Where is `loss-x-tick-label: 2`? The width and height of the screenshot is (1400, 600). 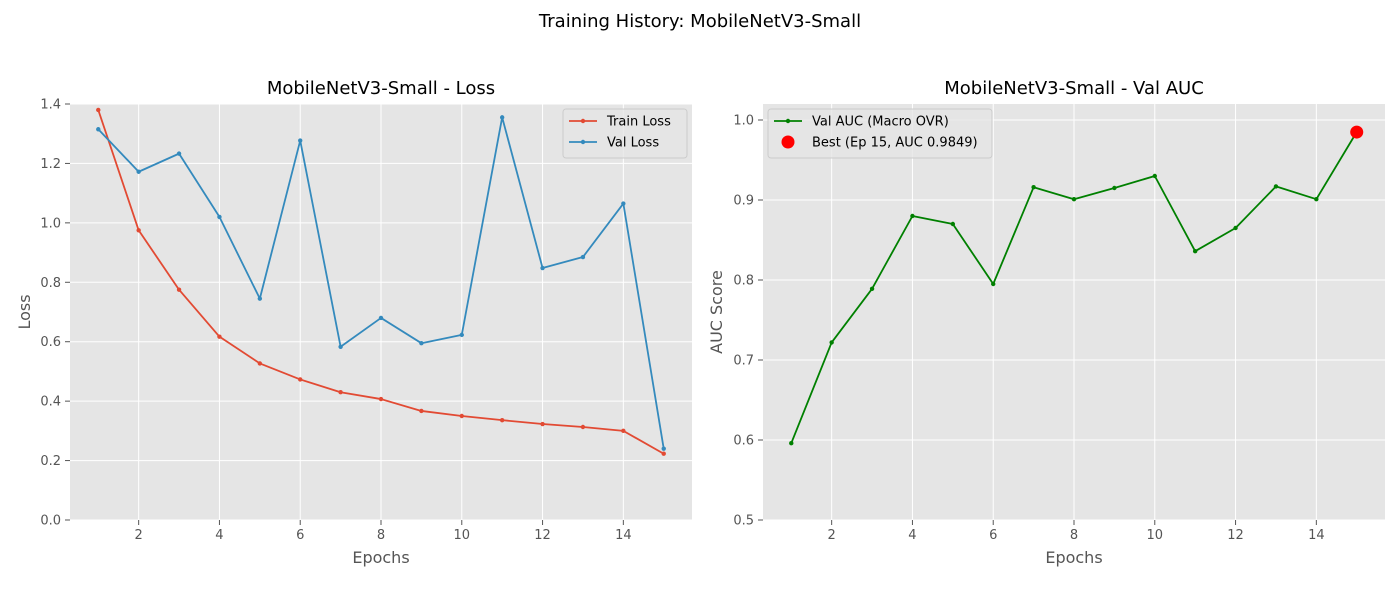 loss-x-tick-label: 2 is located at coordinates (139, 535).